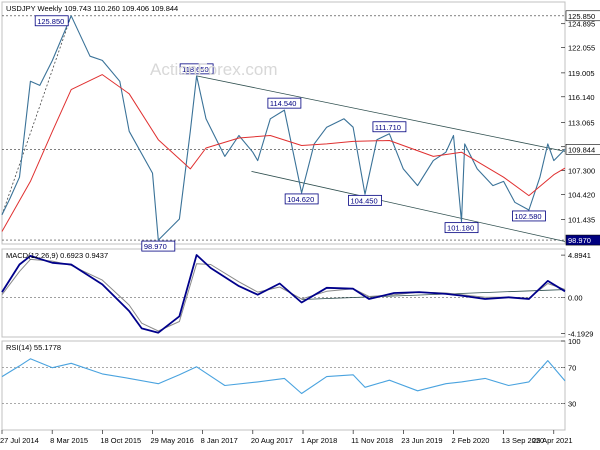 The image size is (600, 450). What do you see at coordinates (272, 440) in the screenshot?
I see `x-tick-label: 20 Aug 2017` at bounding box center [272, 440].